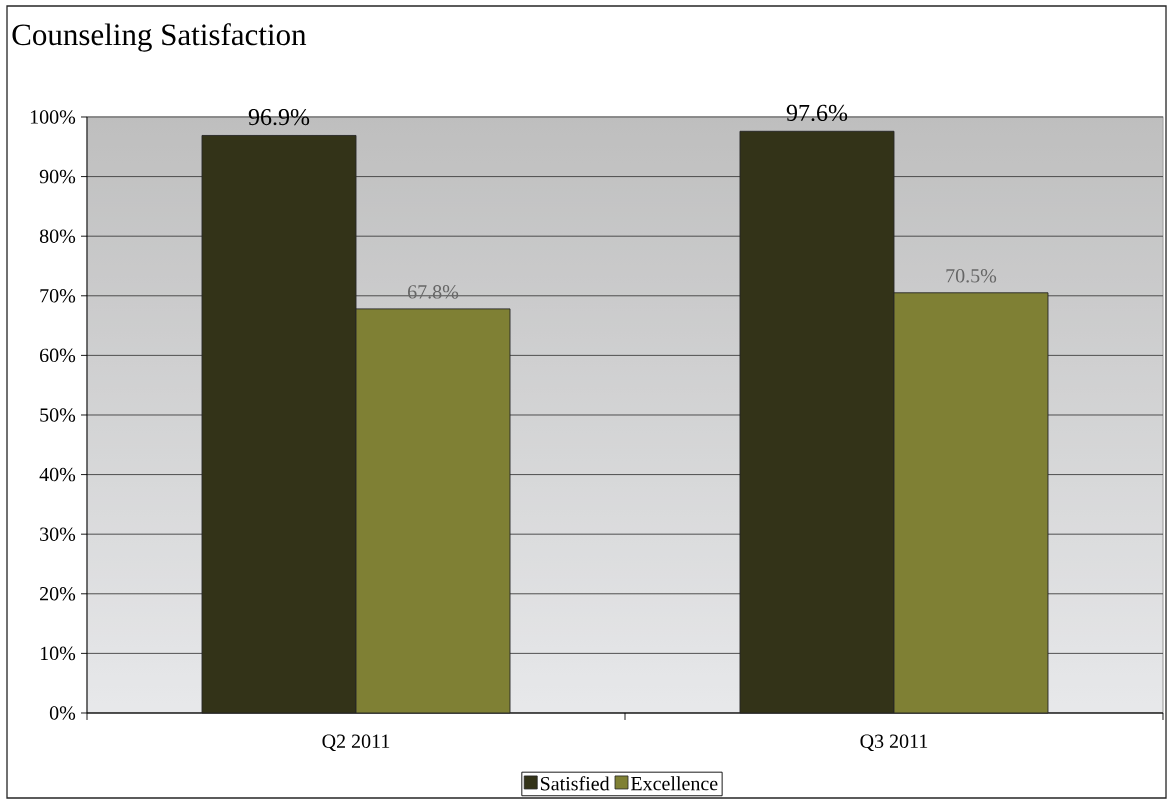 This screenshot has height=799, width=1168. What do you see at coordinates (57, 236) in the screenshot?
I see `y-tick-label: 80%` at bounding box center [57, 236].